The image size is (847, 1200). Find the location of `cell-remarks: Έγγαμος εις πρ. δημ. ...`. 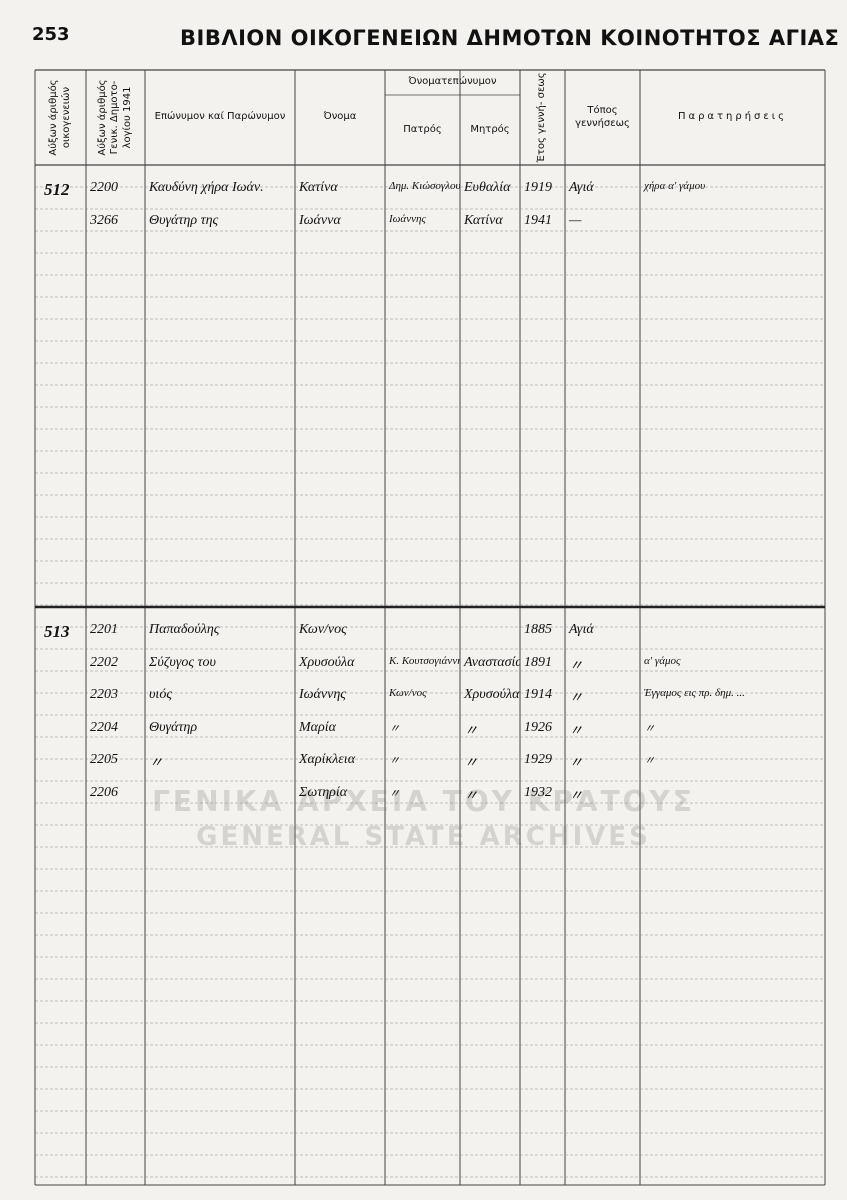

cell-remarks: Έγγαμος εις πρ. δημ. ... is located at coordinates (694, 693).